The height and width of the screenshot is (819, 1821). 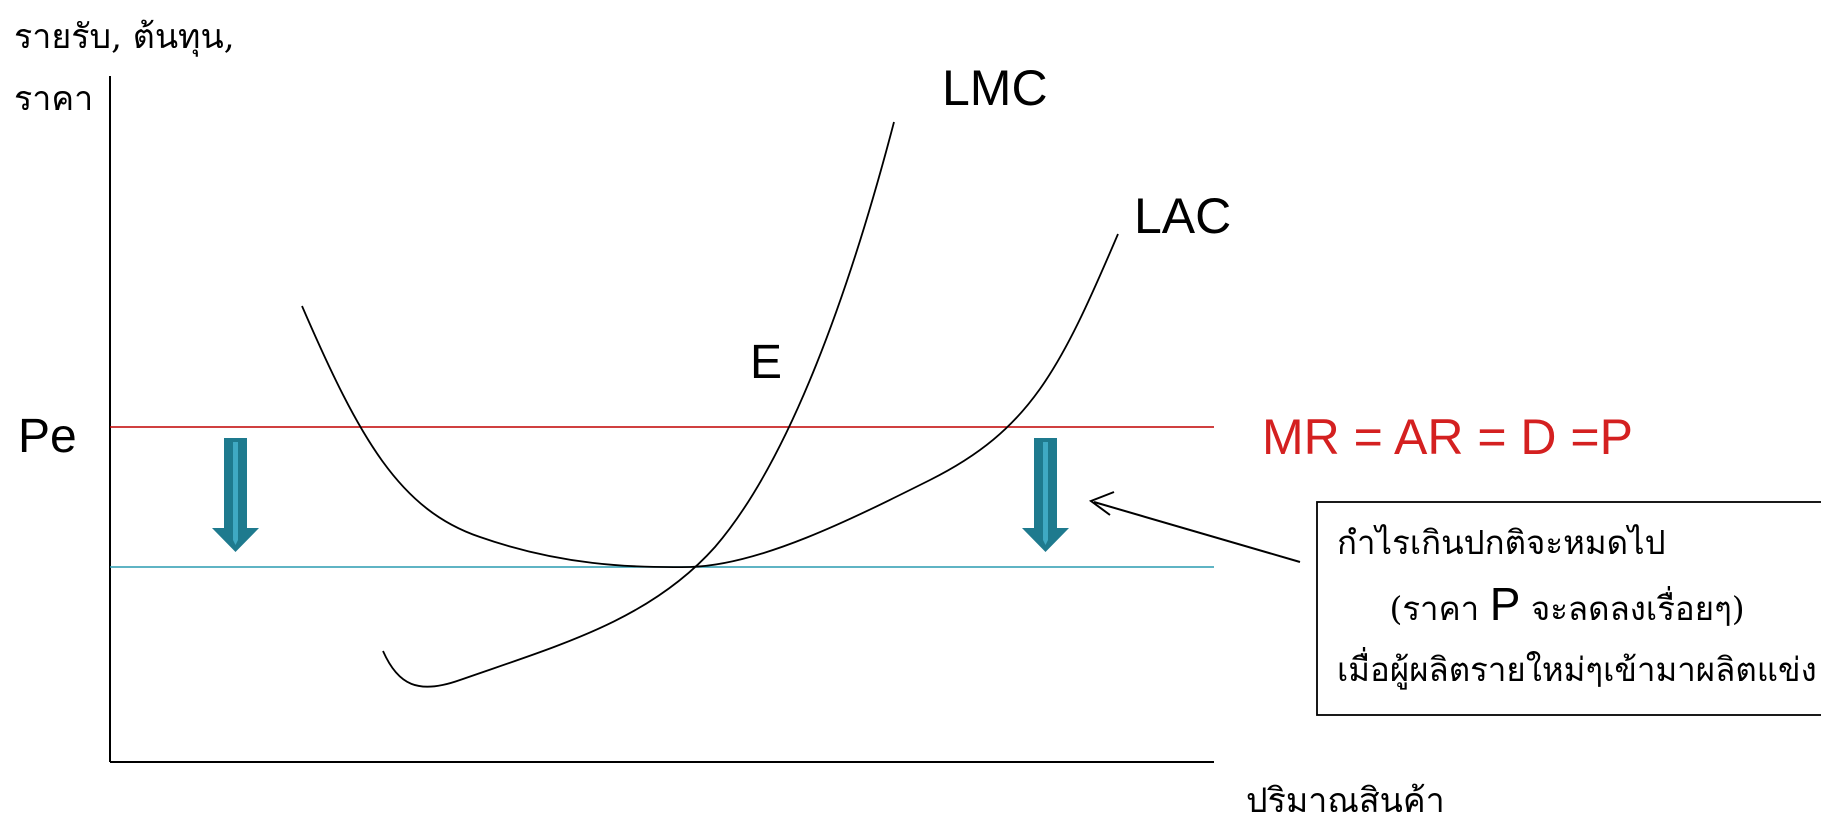 I want to click on demand-label: MR = AR = D =P, so click(x=1447, y=437).